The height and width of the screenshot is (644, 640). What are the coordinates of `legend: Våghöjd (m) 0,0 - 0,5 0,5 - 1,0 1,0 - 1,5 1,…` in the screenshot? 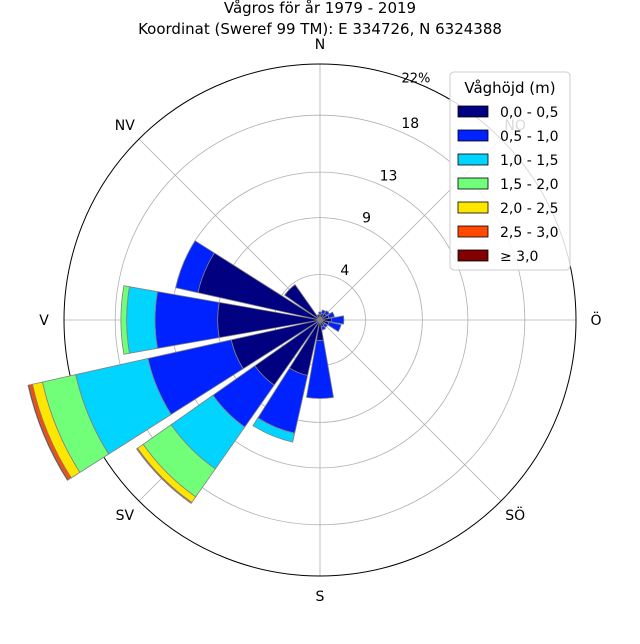 It's located at (510, 171).